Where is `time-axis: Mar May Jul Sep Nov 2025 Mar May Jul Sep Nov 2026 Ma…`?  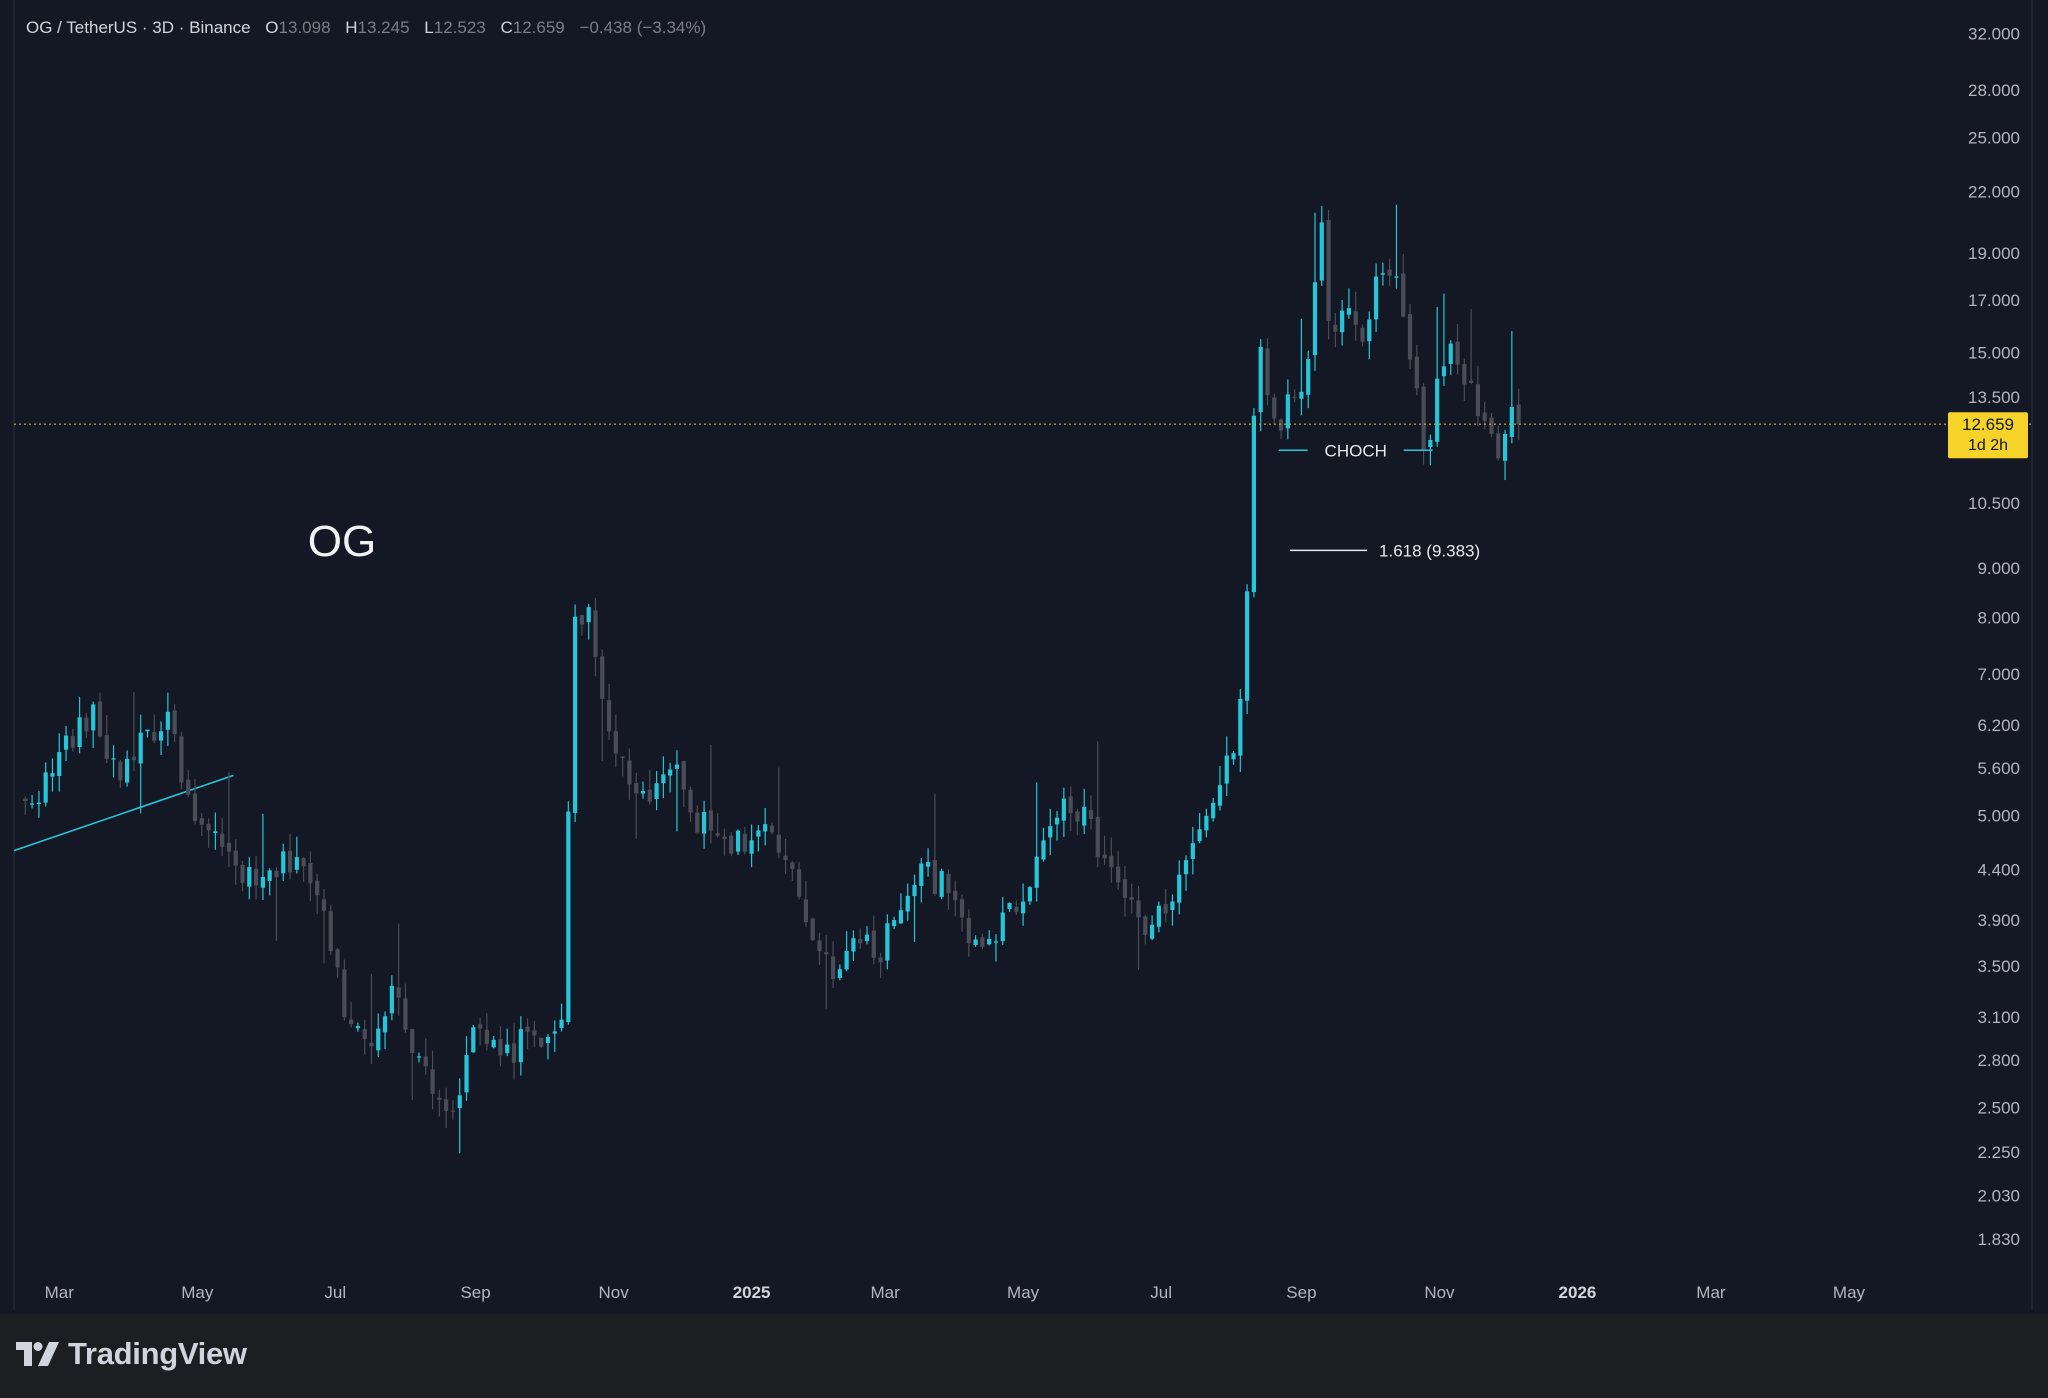 time-axis: Mar May Jul Sep Nov 2025 Mar May Jul Sep Nov 2026 Ma… is located at coordinates (955, 1292).